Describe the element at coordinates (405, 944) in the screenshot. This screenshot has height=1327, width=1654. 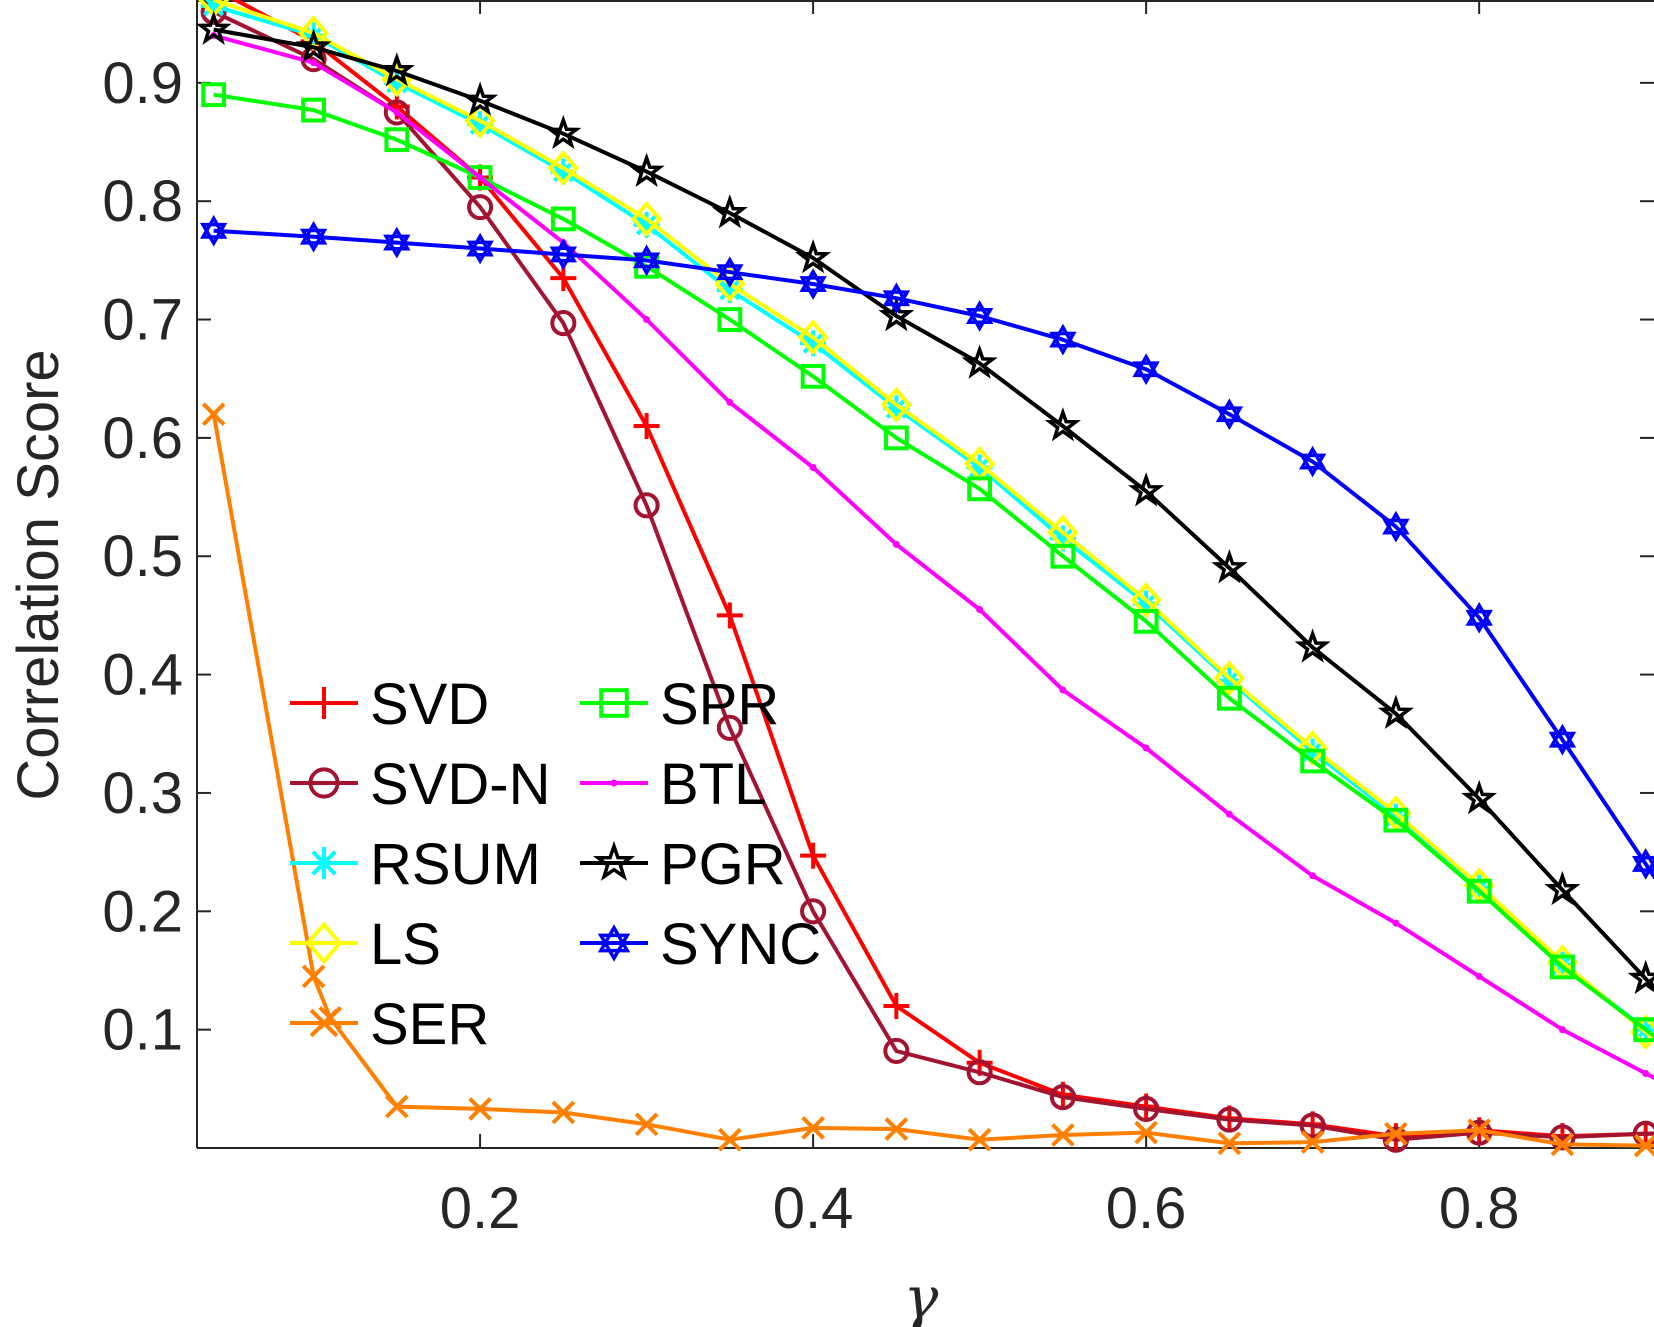
I see `legend-label: LS` at that location.